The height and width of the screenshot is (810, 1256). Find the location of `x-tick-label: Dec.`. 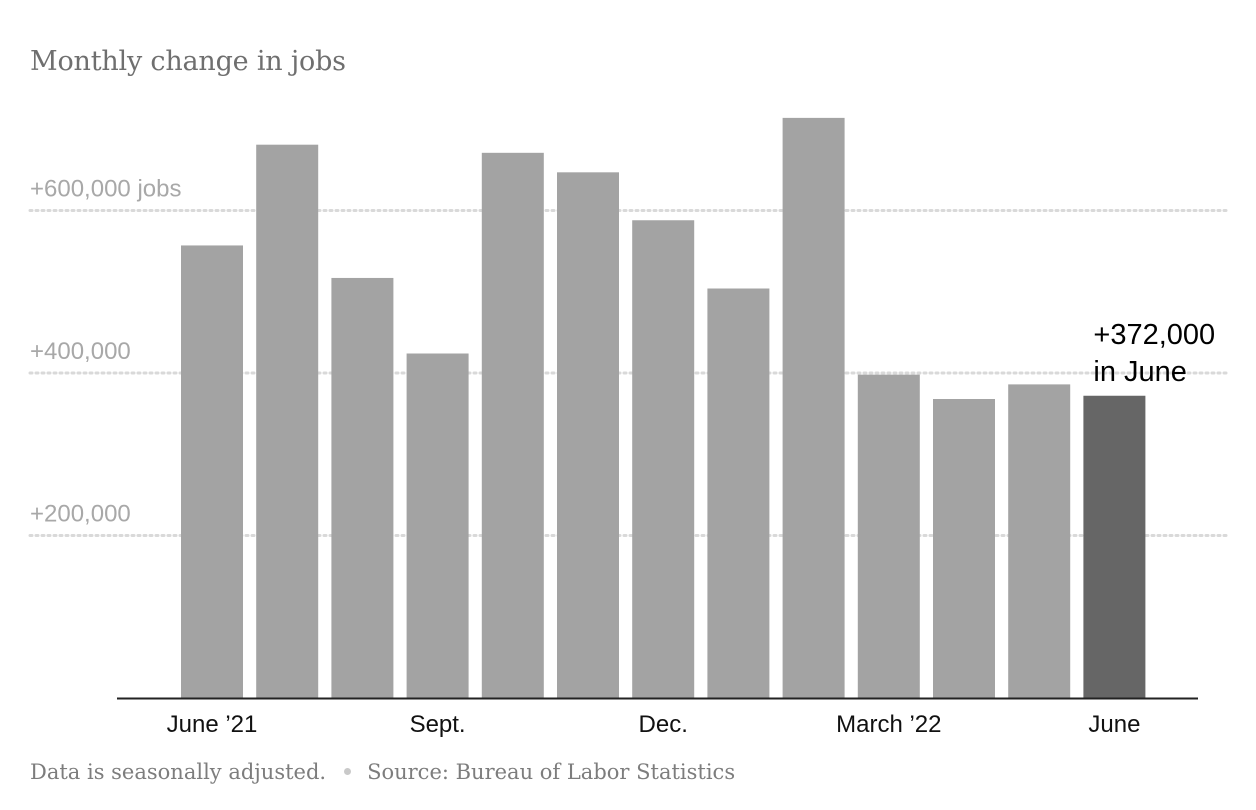

x-tick-label: Dec. is located at coordinates (663, 724).